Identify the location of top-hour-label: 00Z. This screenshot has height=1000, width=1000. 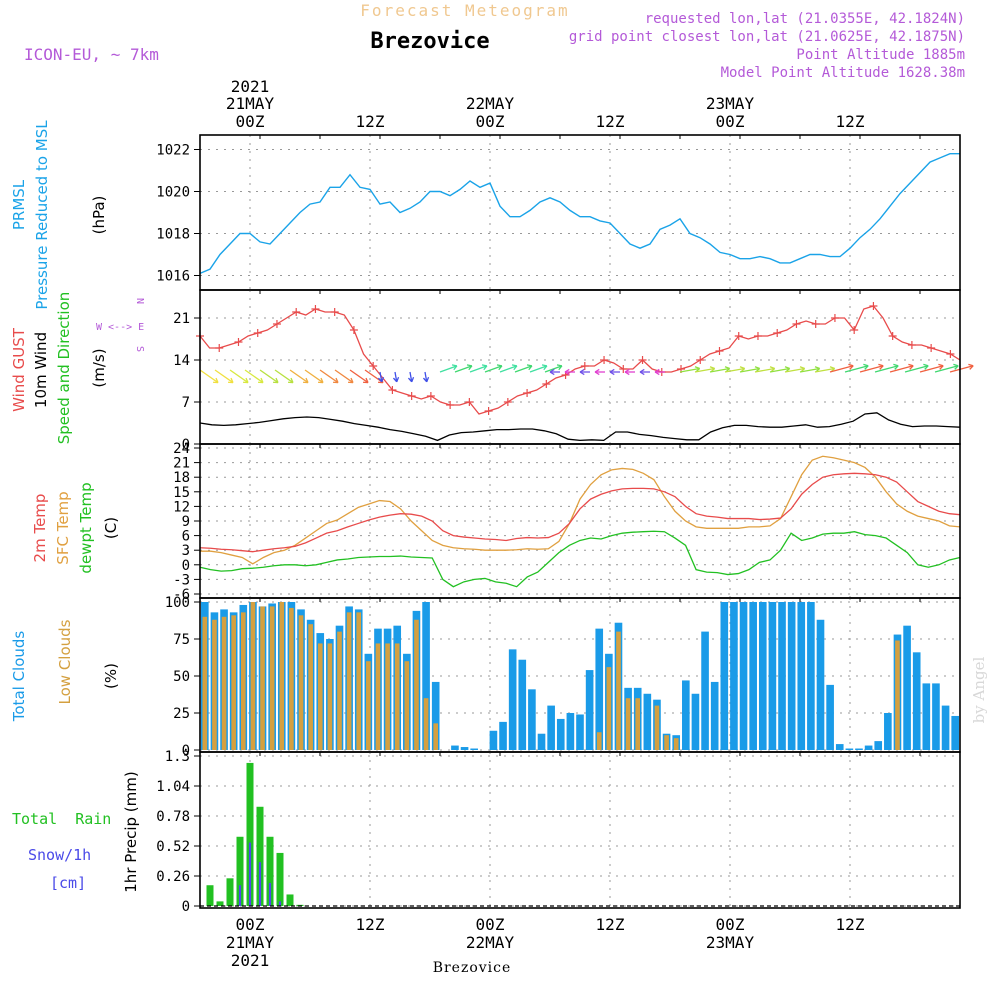
(250, 121).